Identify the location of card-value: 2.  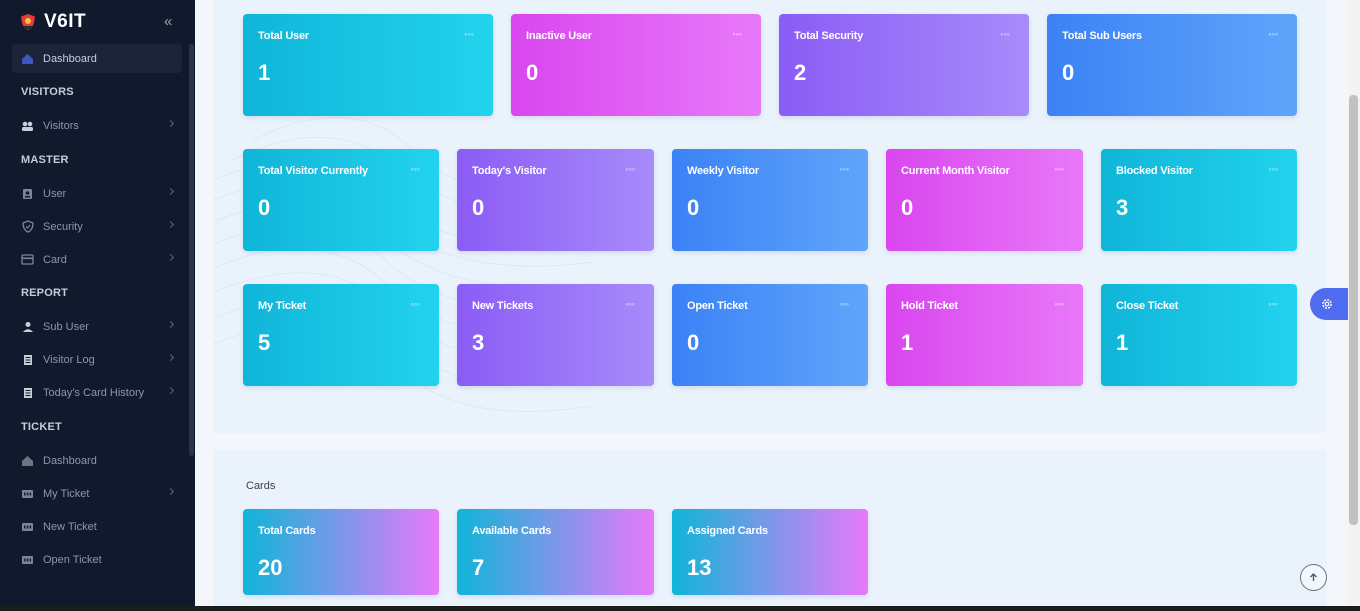
(800, 72).